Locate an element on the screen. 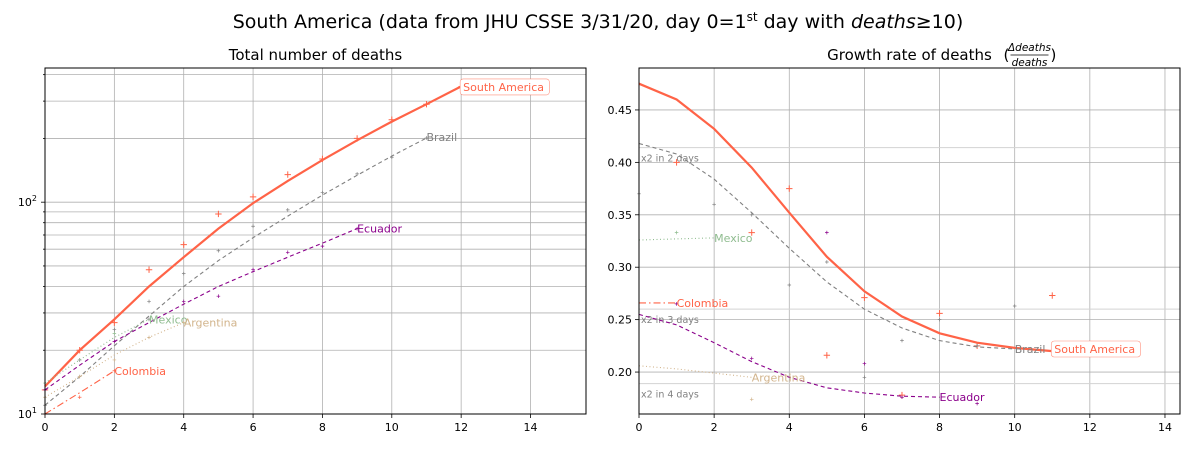 The height and width of the screenshot is (450, 1197). series-label-ecuador: Ecuador is located at coordinates (962, 397).